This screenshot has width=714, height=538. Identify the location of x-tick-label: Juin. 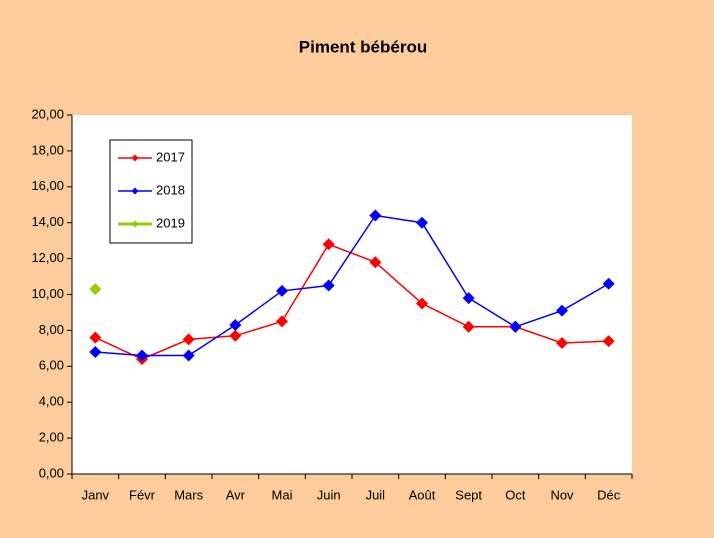
(329, 494).